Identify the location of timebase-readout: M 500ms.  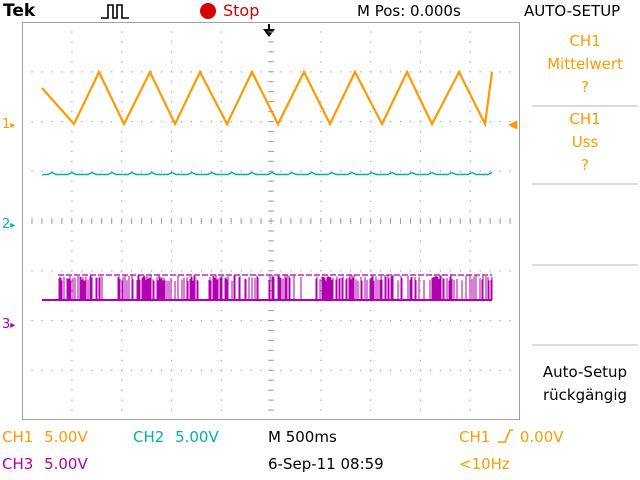
(302, 437).